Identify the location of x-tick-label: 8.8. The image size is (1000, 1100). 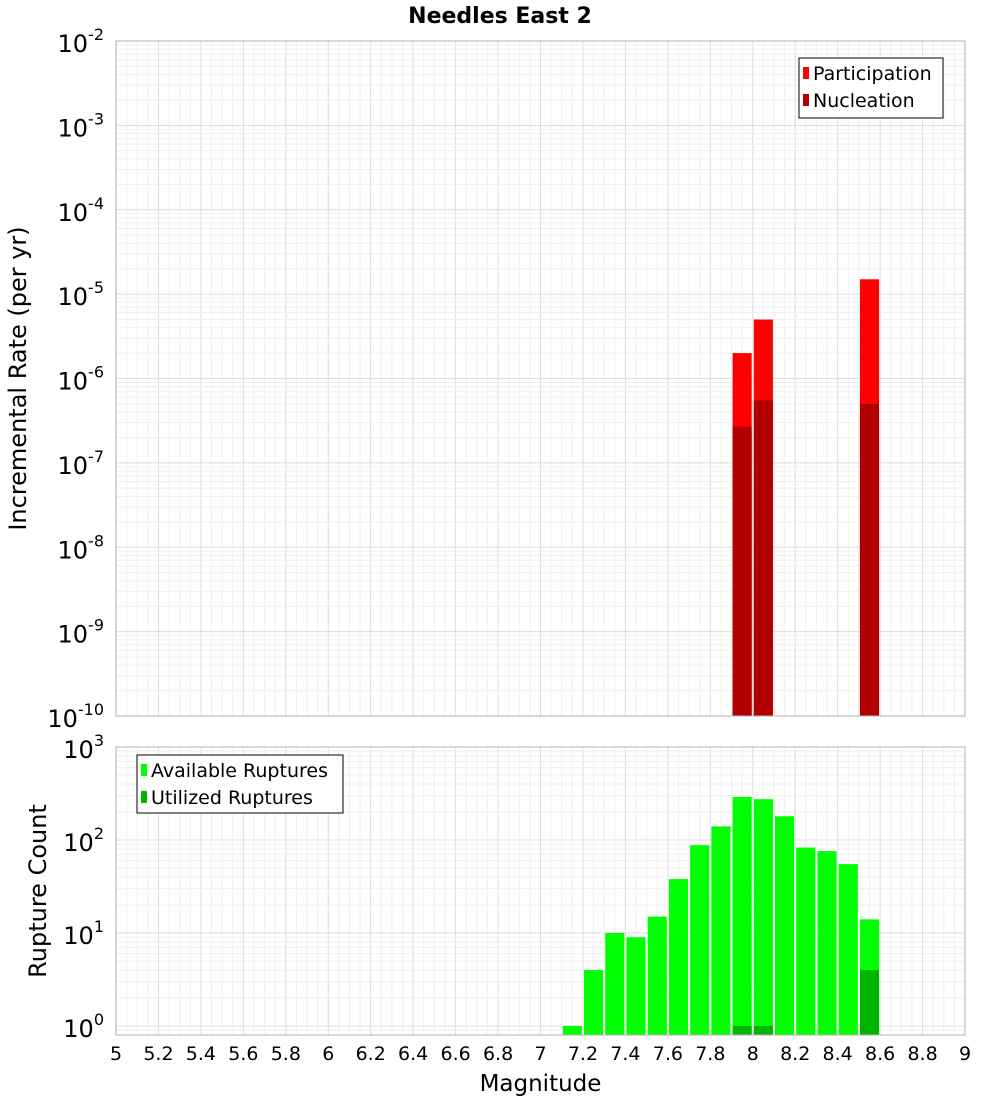
(922, 1054).